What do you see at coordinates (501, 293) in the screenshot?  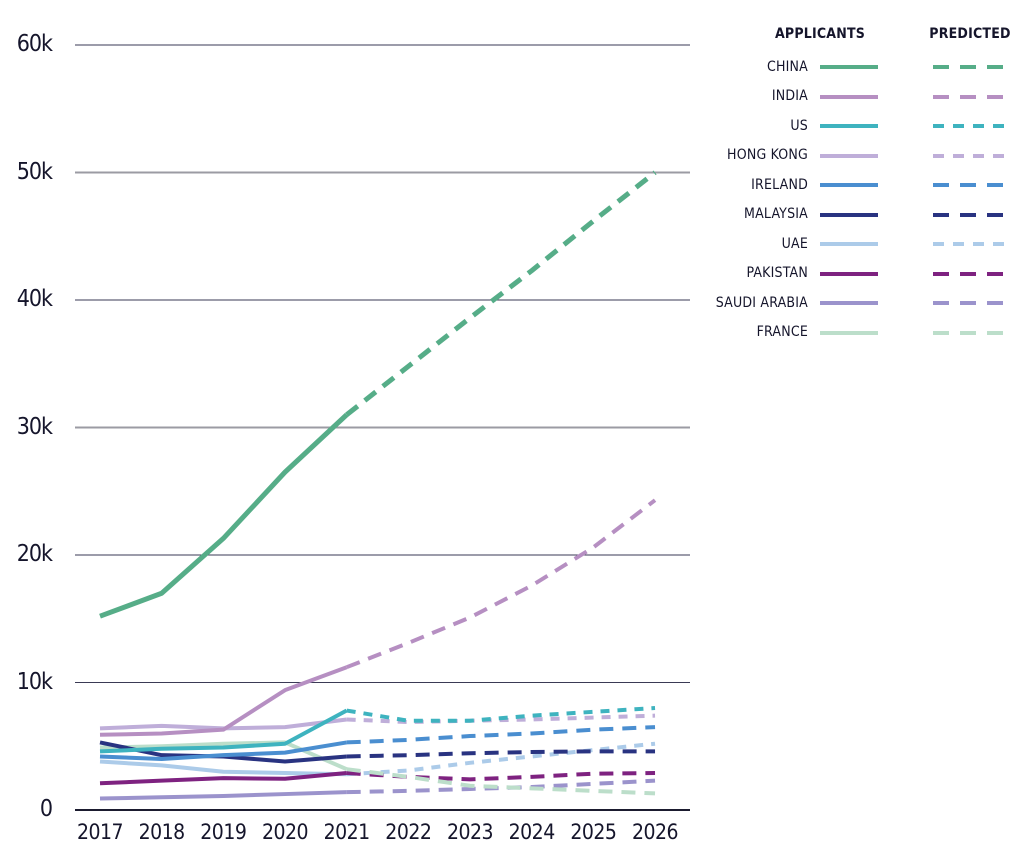 I see `series-china-predicted` at bounding box center [501, 293].